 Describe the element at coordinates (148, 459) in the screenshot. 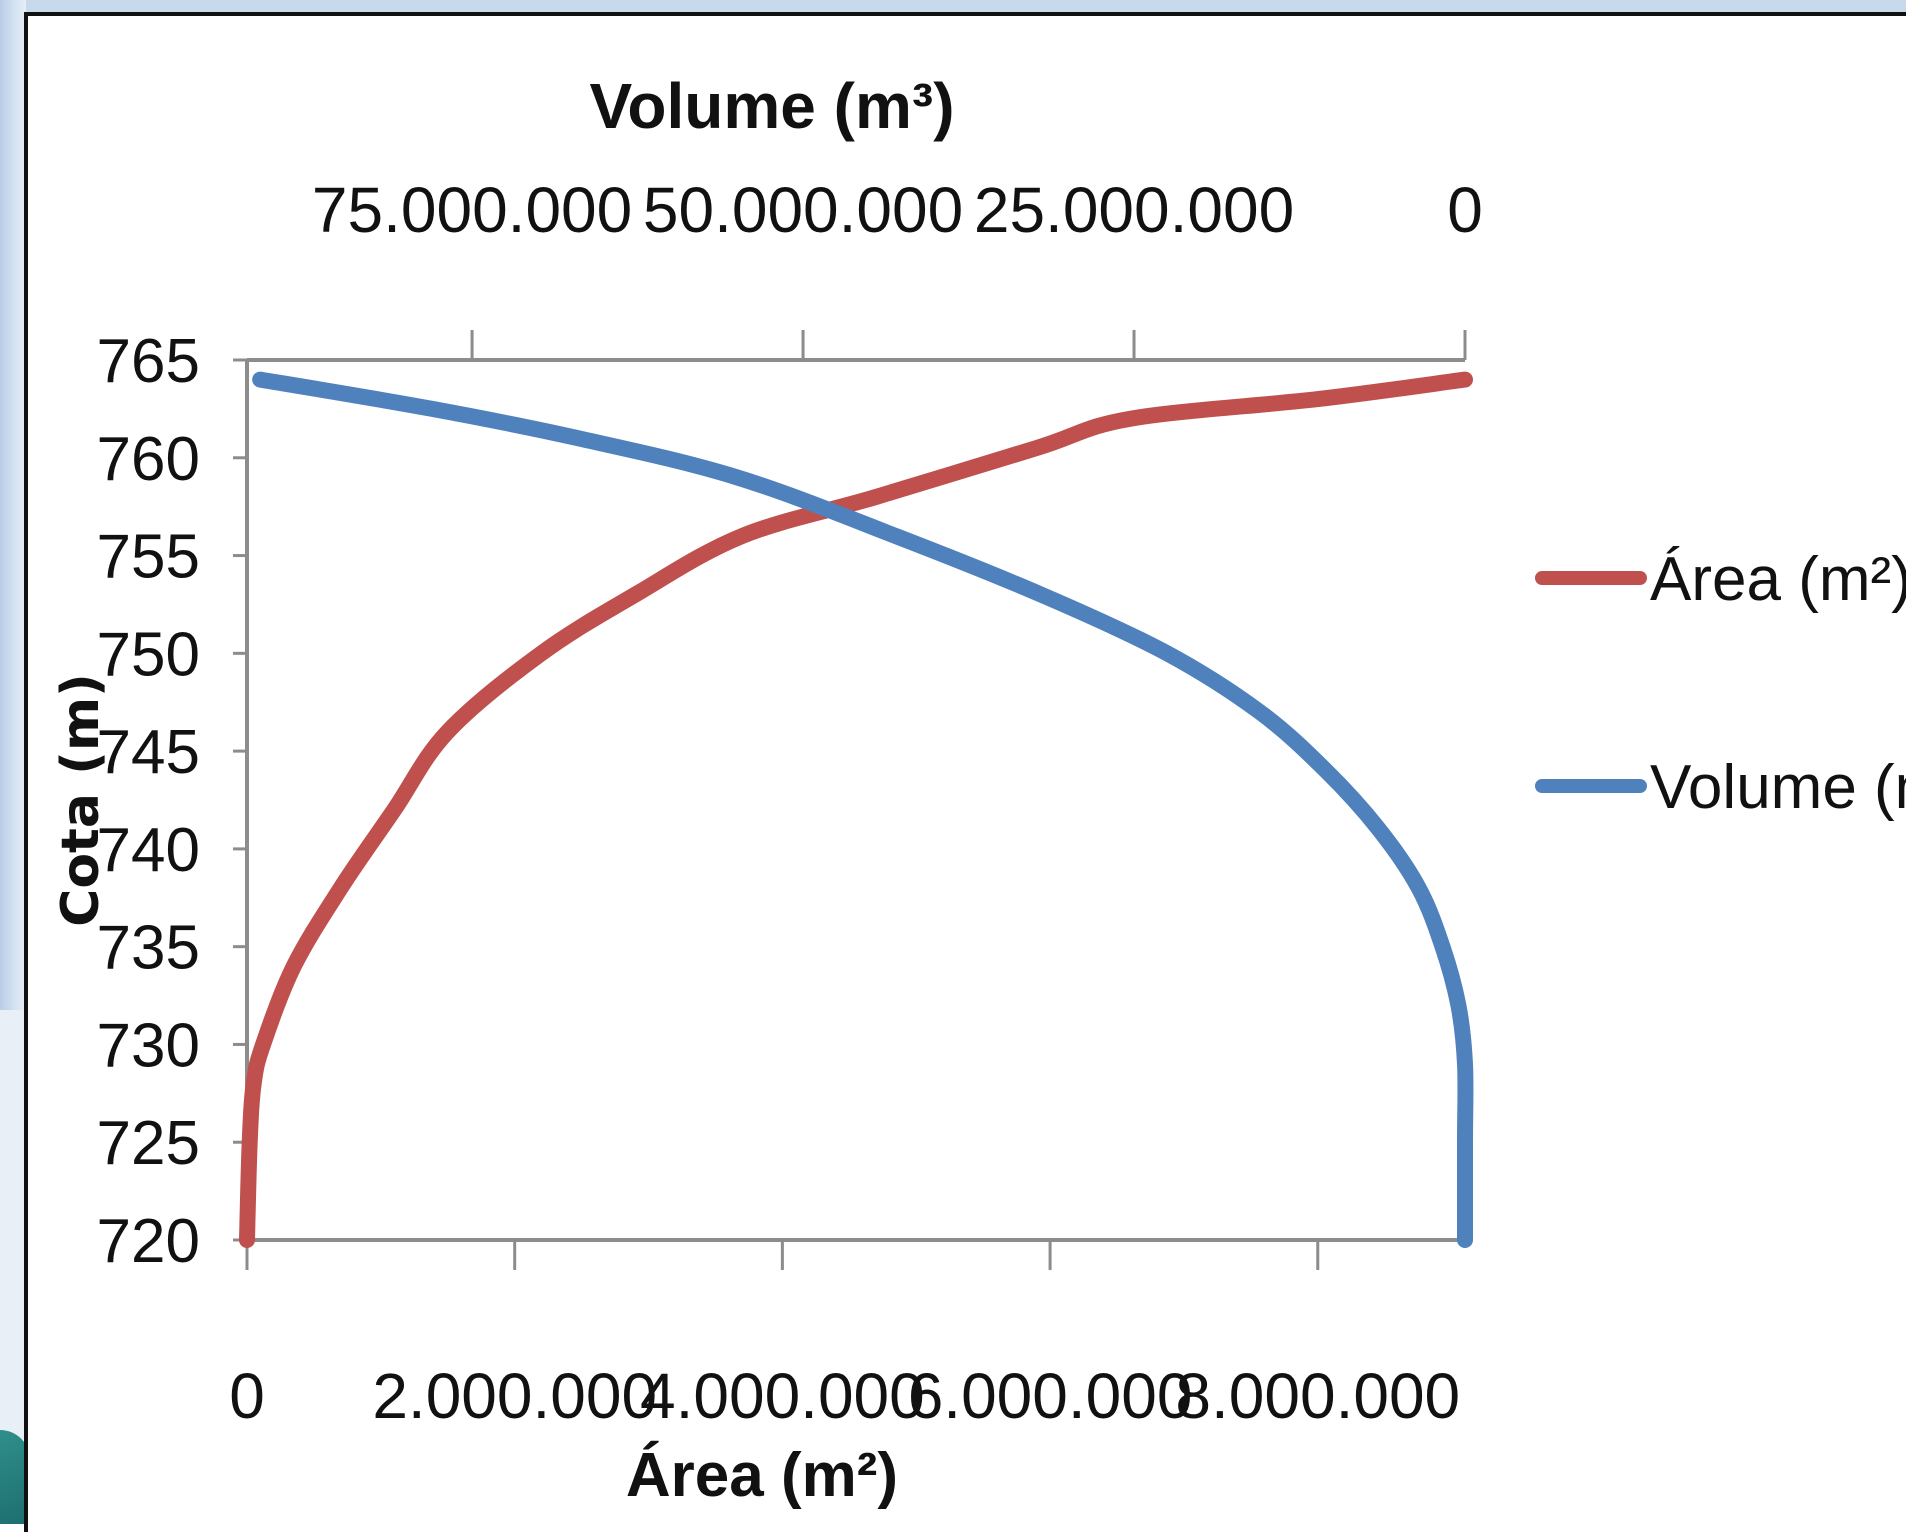

I see `y-tick-label: 760` at that location.